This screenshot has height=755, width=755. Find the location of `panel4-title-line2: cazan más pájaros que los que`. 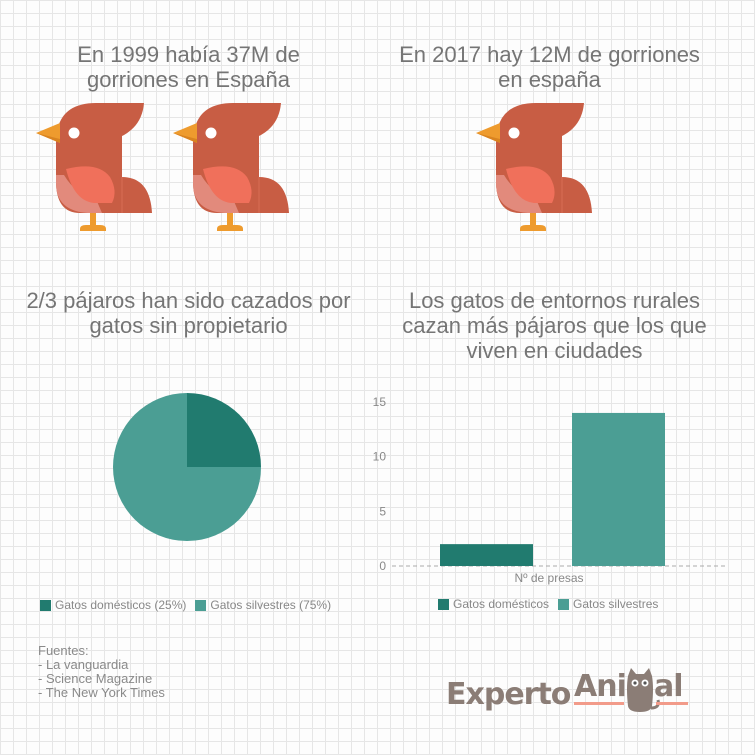

panel4-title-line2: cazan más pájaros que los que is located at coordinates (554, 325).